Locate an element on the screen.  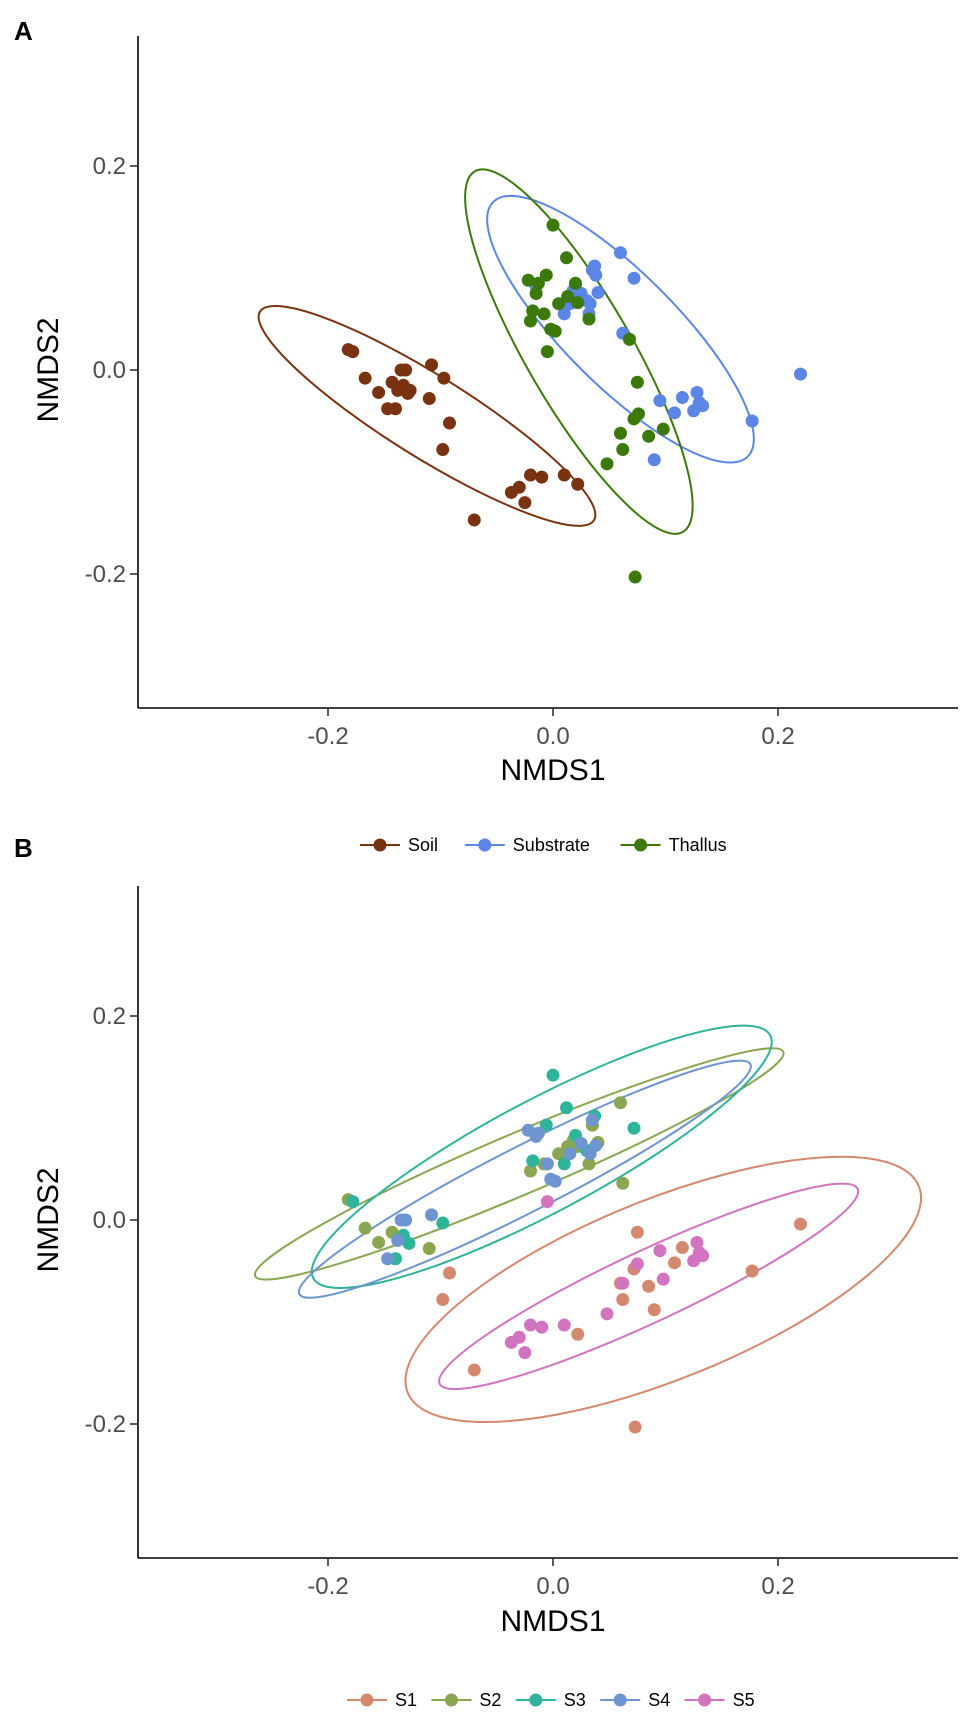
panel-a-ellipse-thallus is located at coordinates (579, 351).